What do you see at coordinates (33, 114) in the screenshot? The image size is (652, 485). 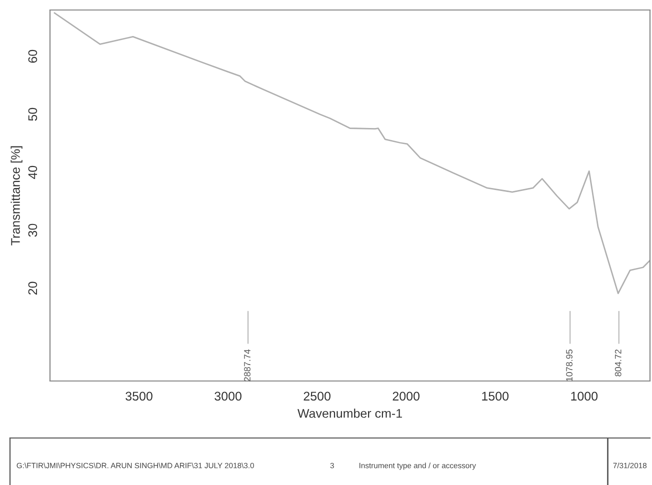 I see `y-tick-label: 50` at bounding box center [33, 114].